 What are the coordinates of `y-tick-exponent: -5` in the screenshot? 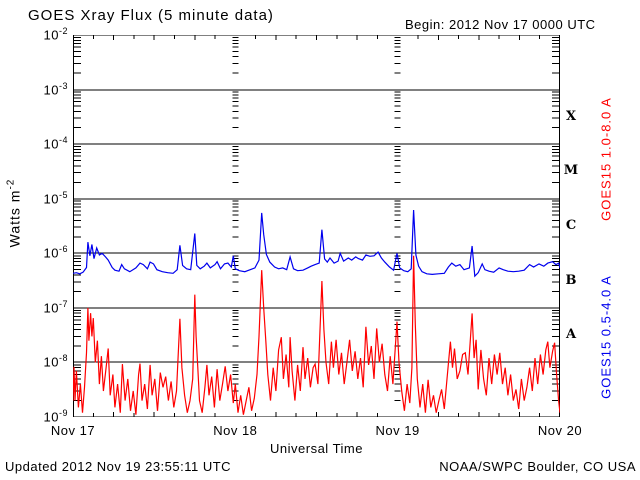 It's located at (63, 194).